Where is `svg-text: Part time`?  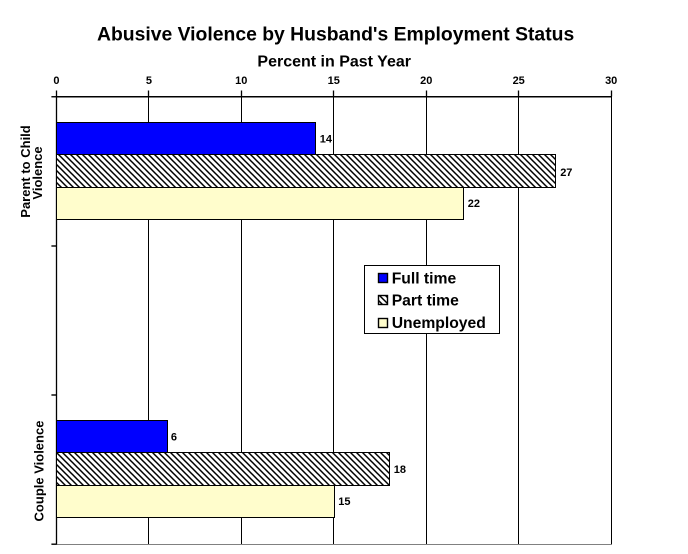 svg-text: Part time is located at coordinates (425, 301).